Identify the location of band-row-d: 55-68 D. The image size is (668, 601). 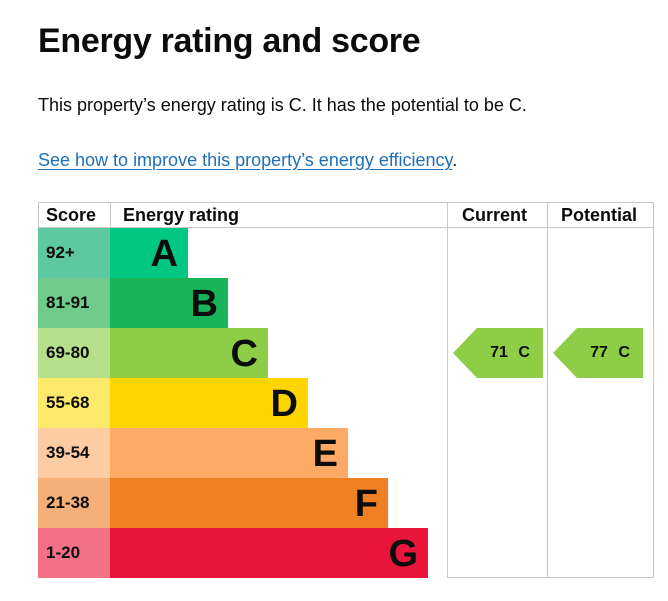
(243, 403).